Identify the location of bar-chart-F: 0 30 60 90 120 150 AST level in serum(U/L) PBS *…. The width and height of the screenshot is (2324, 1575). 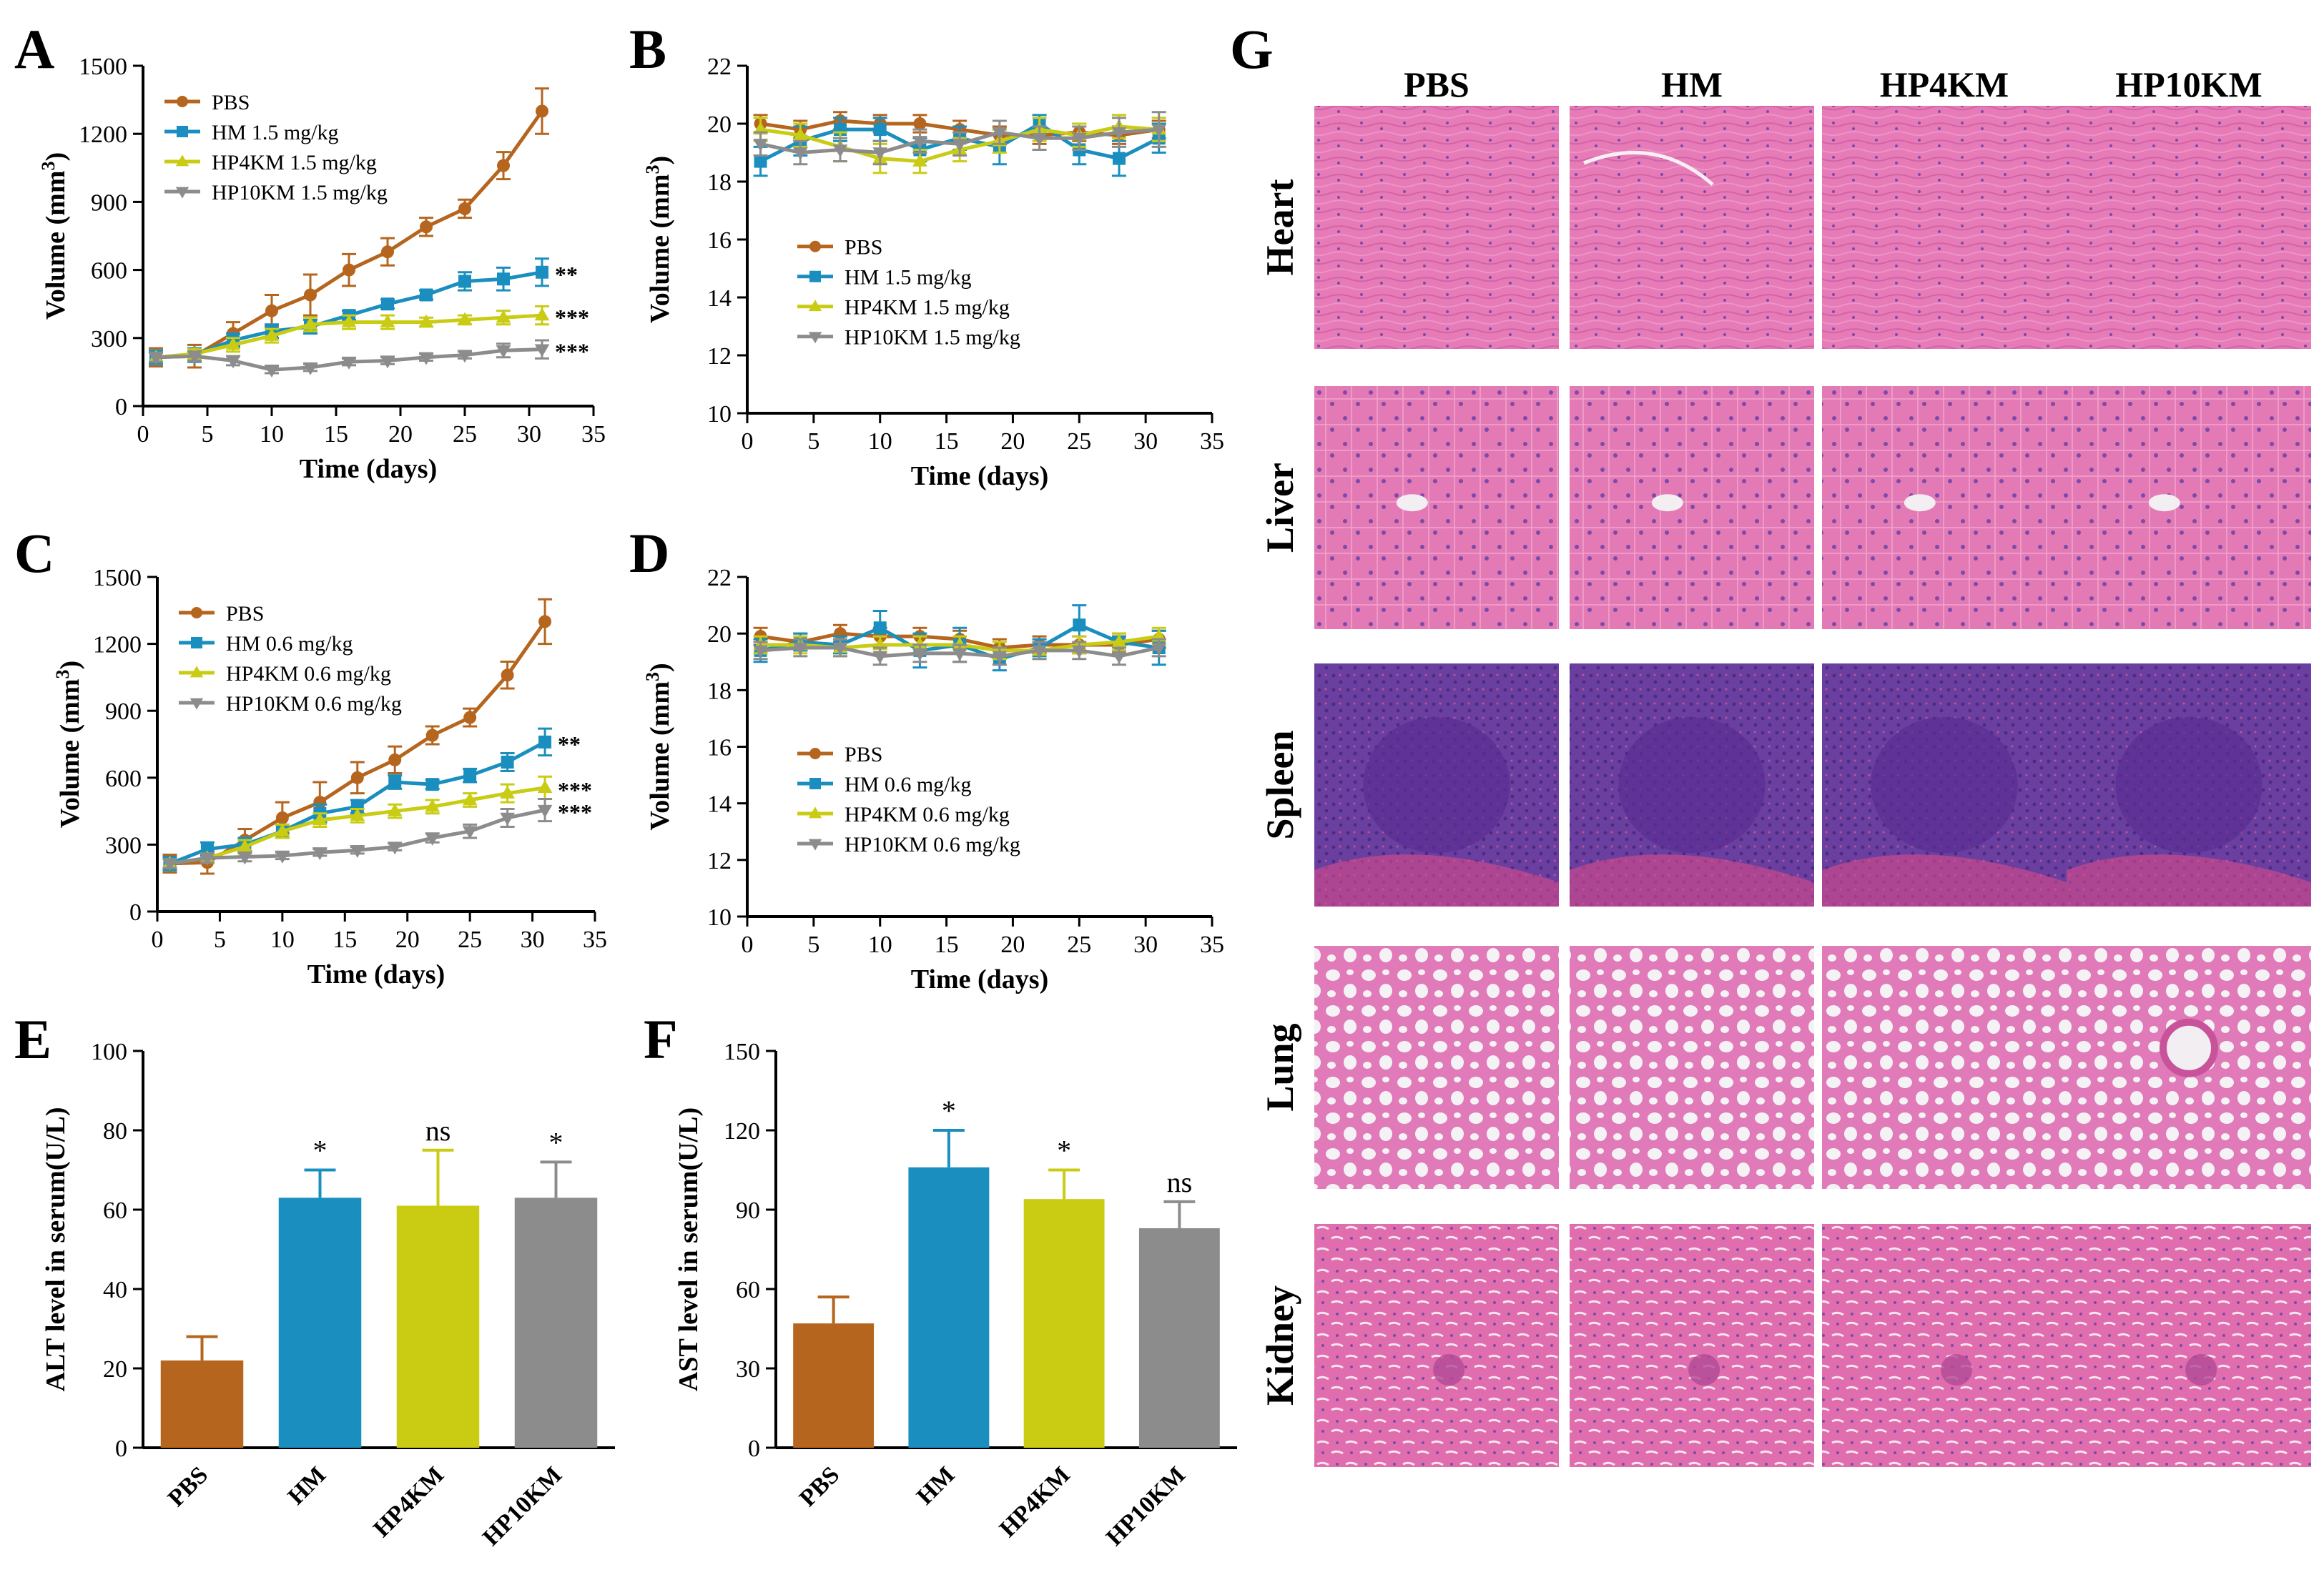
(955, 1295).